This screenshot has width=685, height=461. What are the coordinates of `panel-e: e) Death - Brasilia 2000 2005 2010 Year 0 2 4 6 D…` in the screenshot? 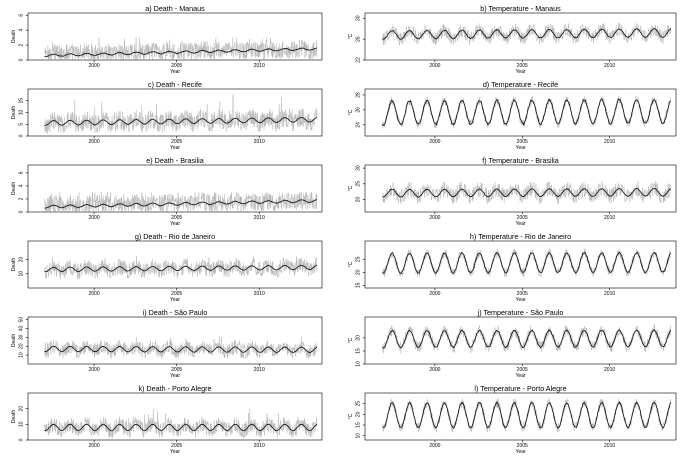 It's located at (167, 191).